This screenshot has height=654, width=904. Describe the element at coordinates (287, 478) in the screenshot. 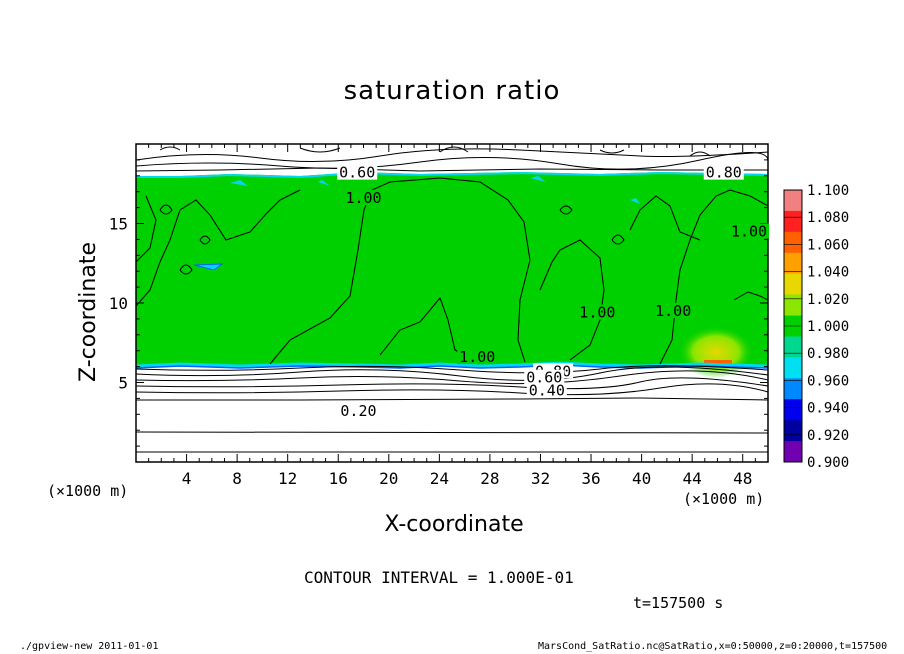

I see `x-tick-label: 12` at that location.